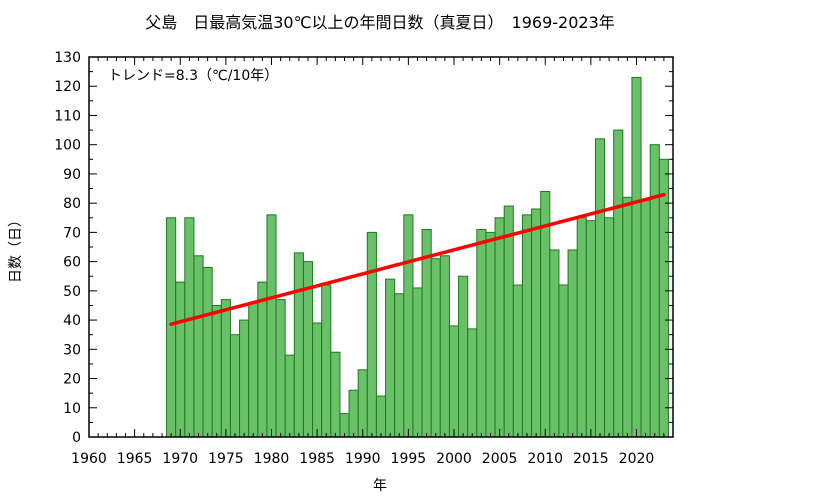 This screenshot has width=833, height=502. What do you see at coordinates (244, 378) in the screenshot?
I see `bar-1977` at bounding box center [244, 378].